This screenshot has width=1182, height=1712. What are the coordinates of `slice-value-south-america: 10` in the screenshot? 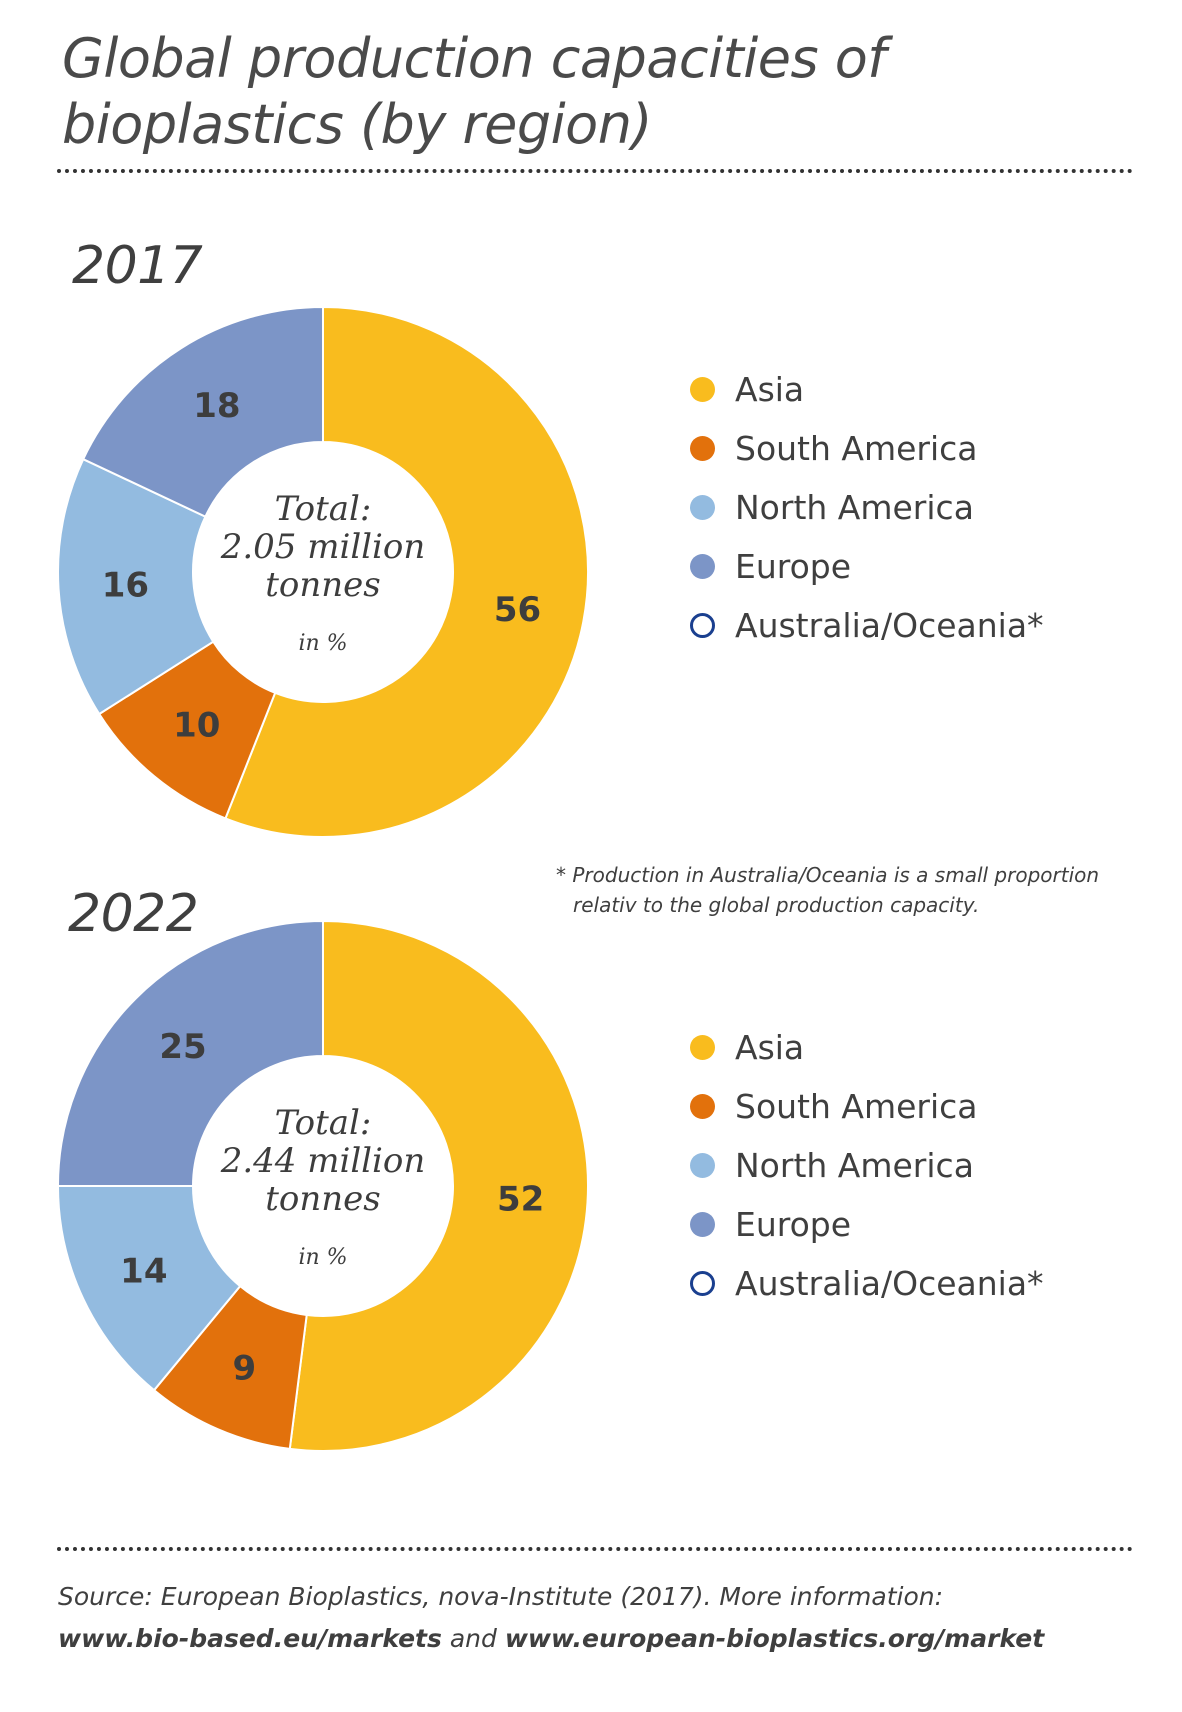 It's located at (196, 726).